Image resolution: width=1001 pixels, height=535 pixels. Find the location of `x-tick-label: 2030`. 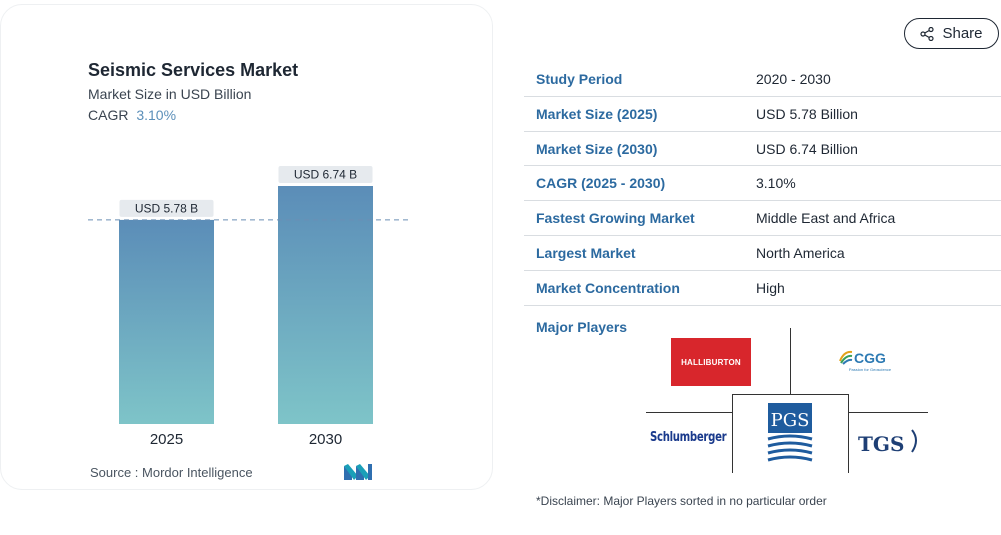

x-tick-label: 2030 is located at coordinates (325, 439).